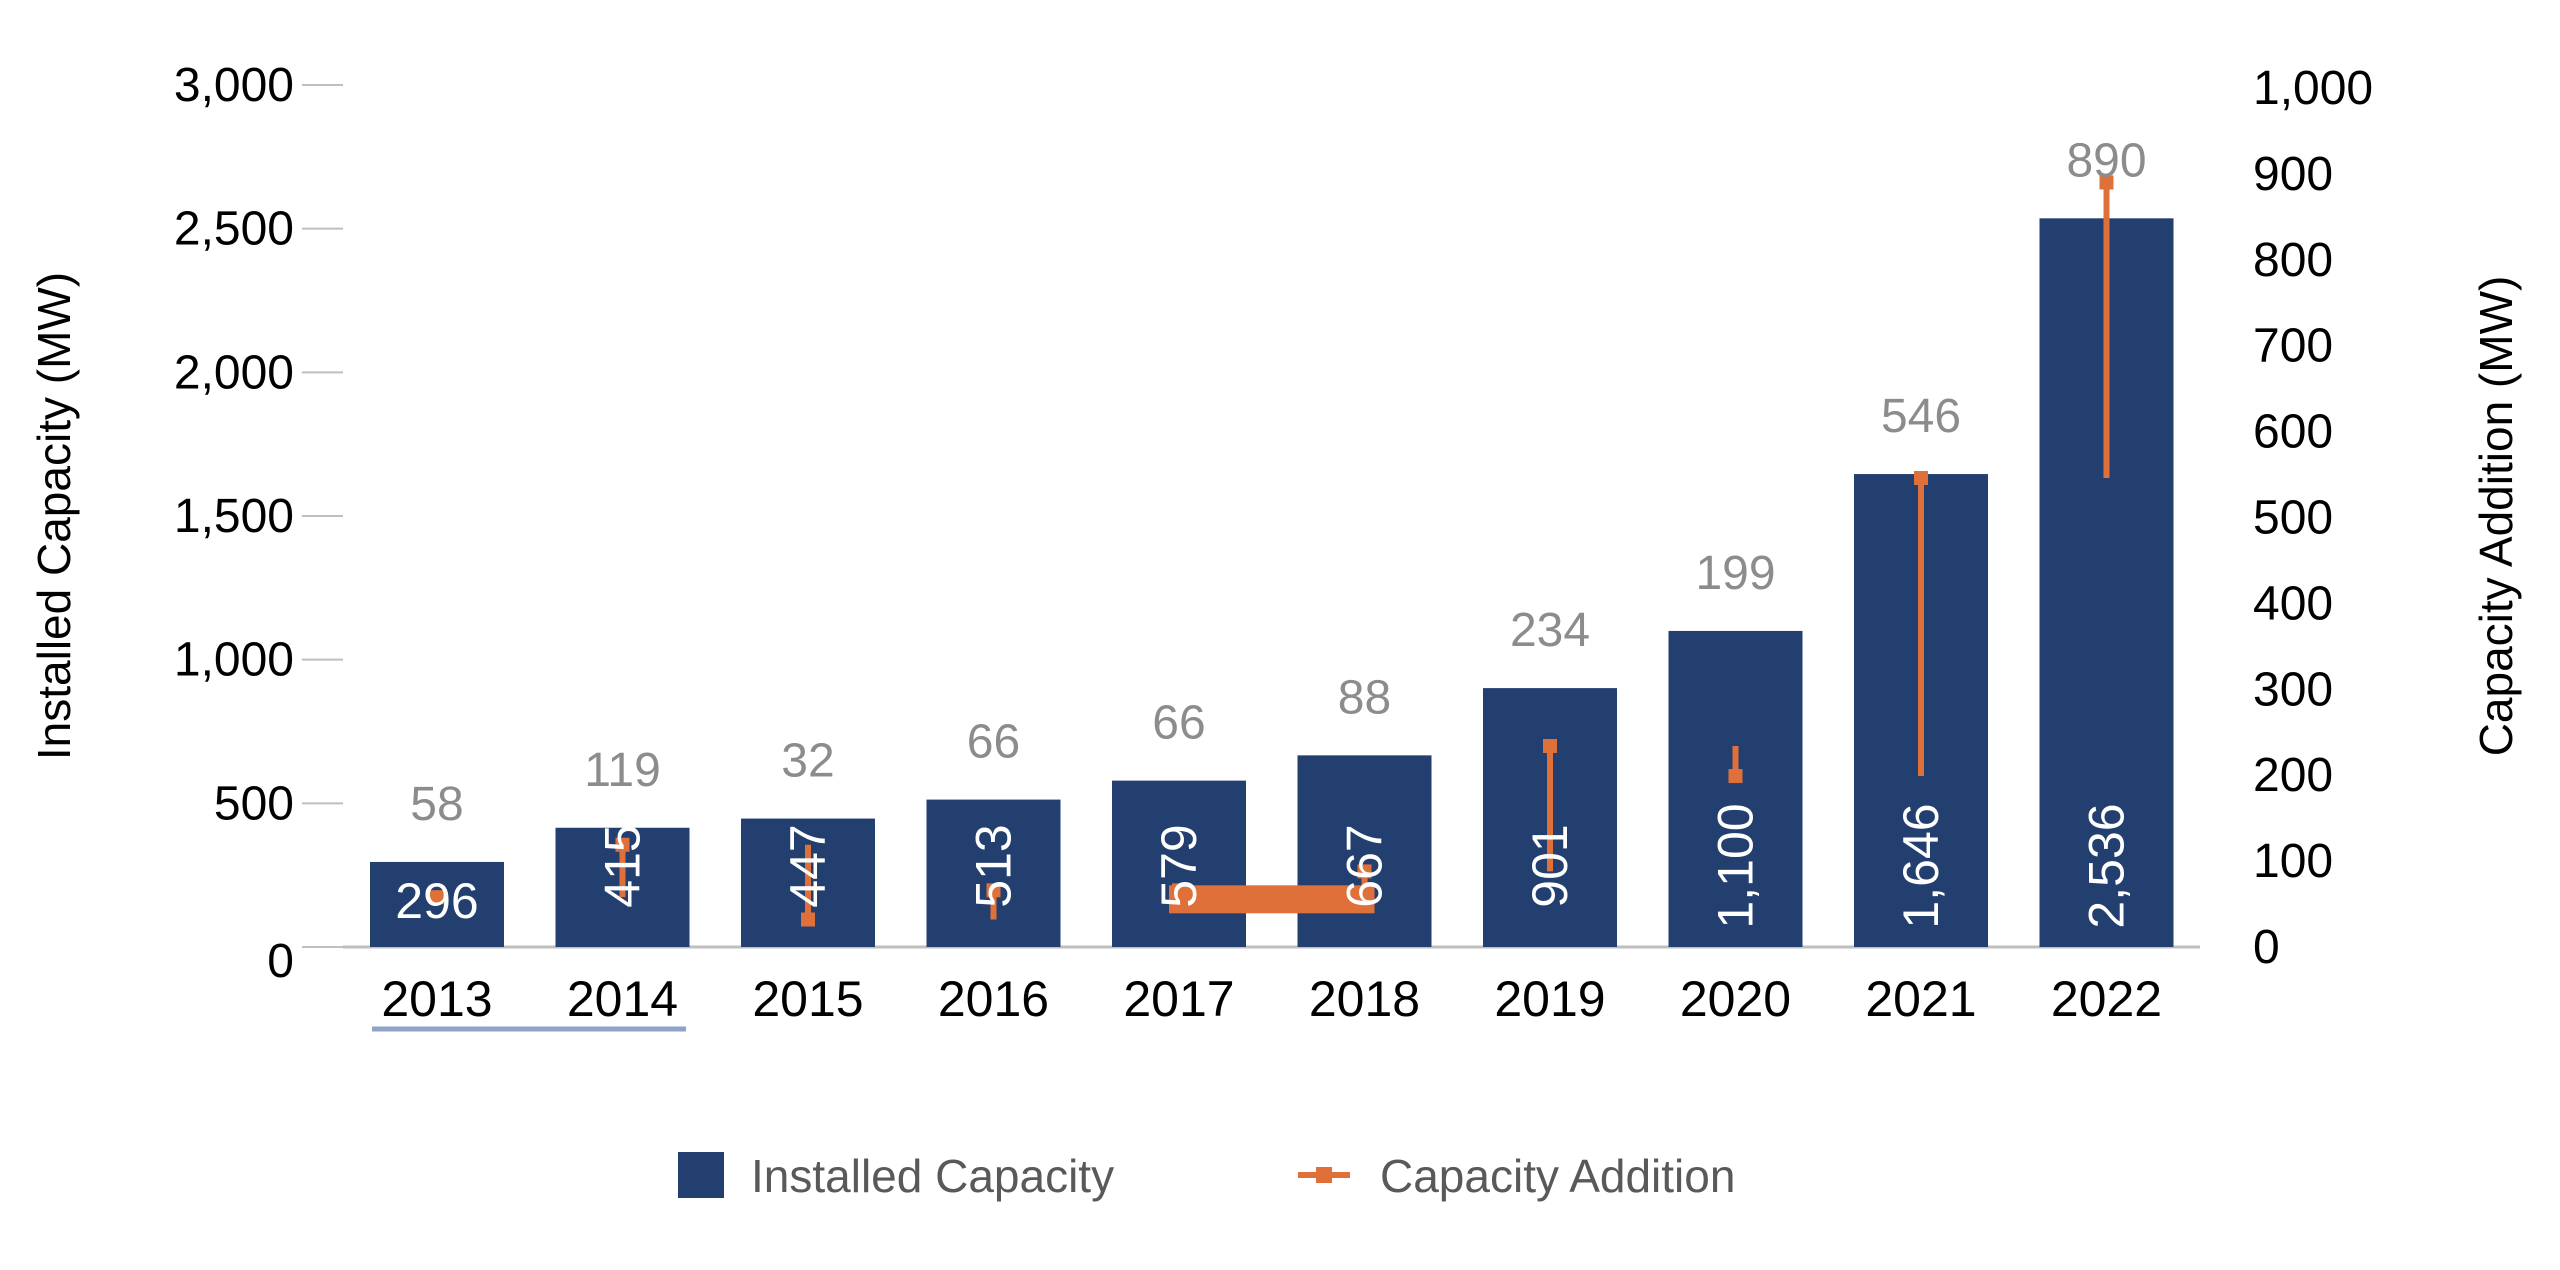  Describe the element at coordinates (1549, 999) in the screenshot. I see `x-tick-label: 2019` at that location.